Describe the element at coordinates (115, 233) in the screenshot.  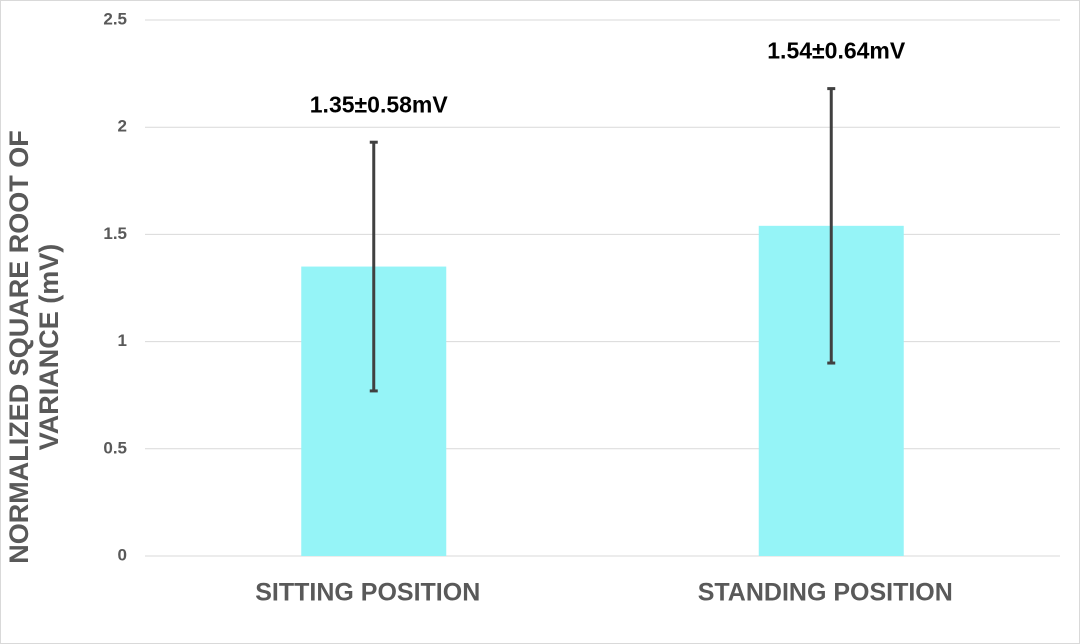
I see `y-tick-label: 1.5` at that location.